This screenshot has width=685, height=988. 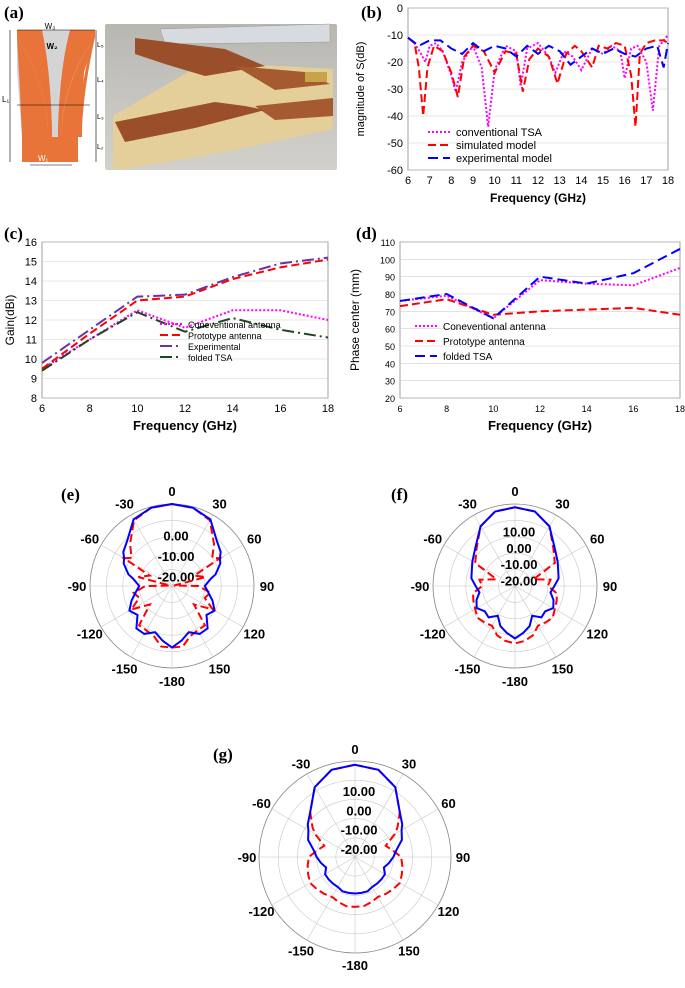 What do you see at coordinates (282, 78) in the screenshot?
I see `copper-top-right` at bounding box center [282, 78].